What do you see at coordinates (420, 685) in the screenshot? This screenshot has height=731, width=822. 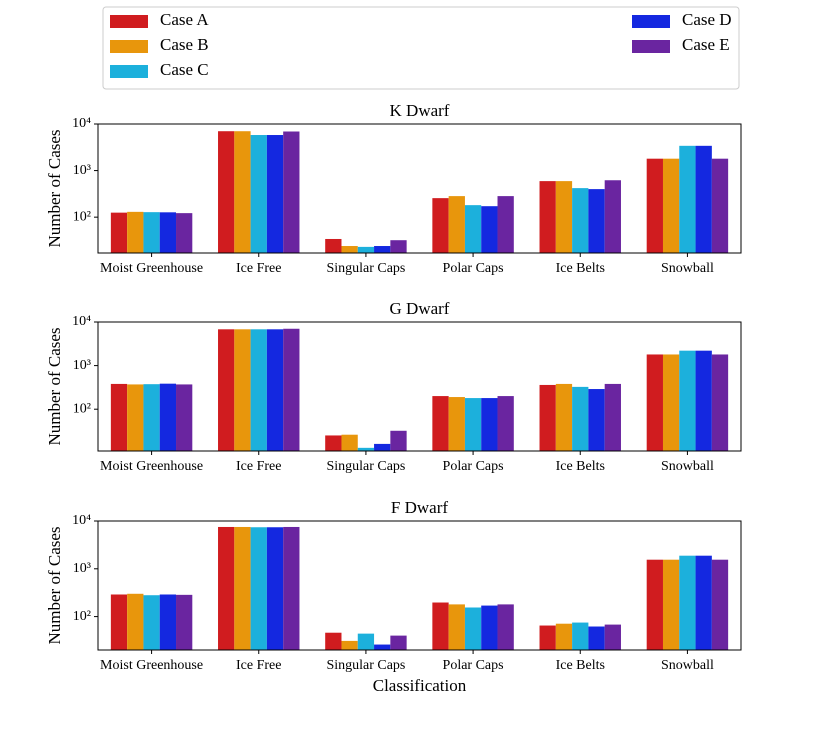 I see `x-axis-label: Classification` at bounding box center [420, 685].